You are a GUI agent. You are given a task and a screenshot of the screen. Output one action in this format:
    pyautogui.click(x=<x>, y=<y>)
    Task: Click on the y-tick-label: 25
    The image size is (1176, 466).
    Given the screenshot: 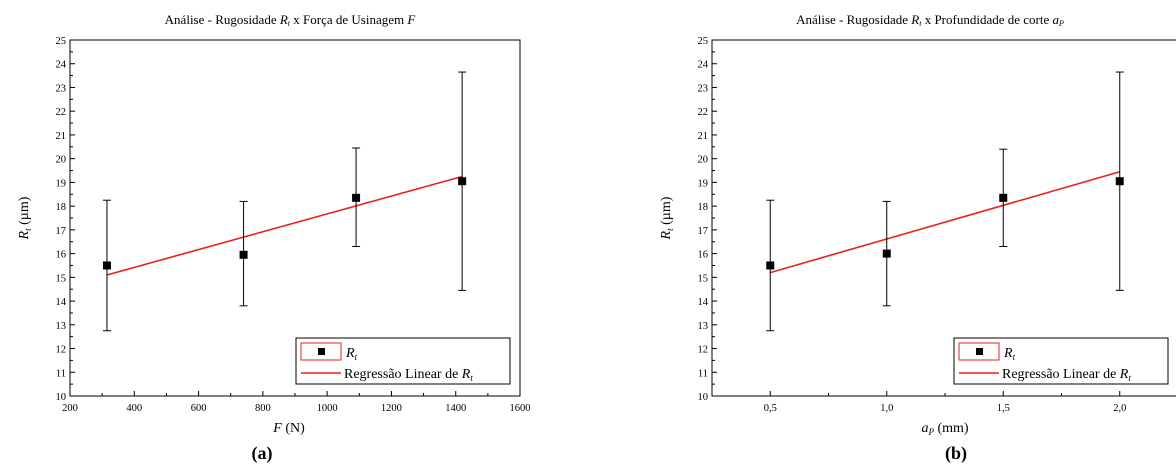 What is the action you would take?
    pyautogui.click(x=703, y=41)
    